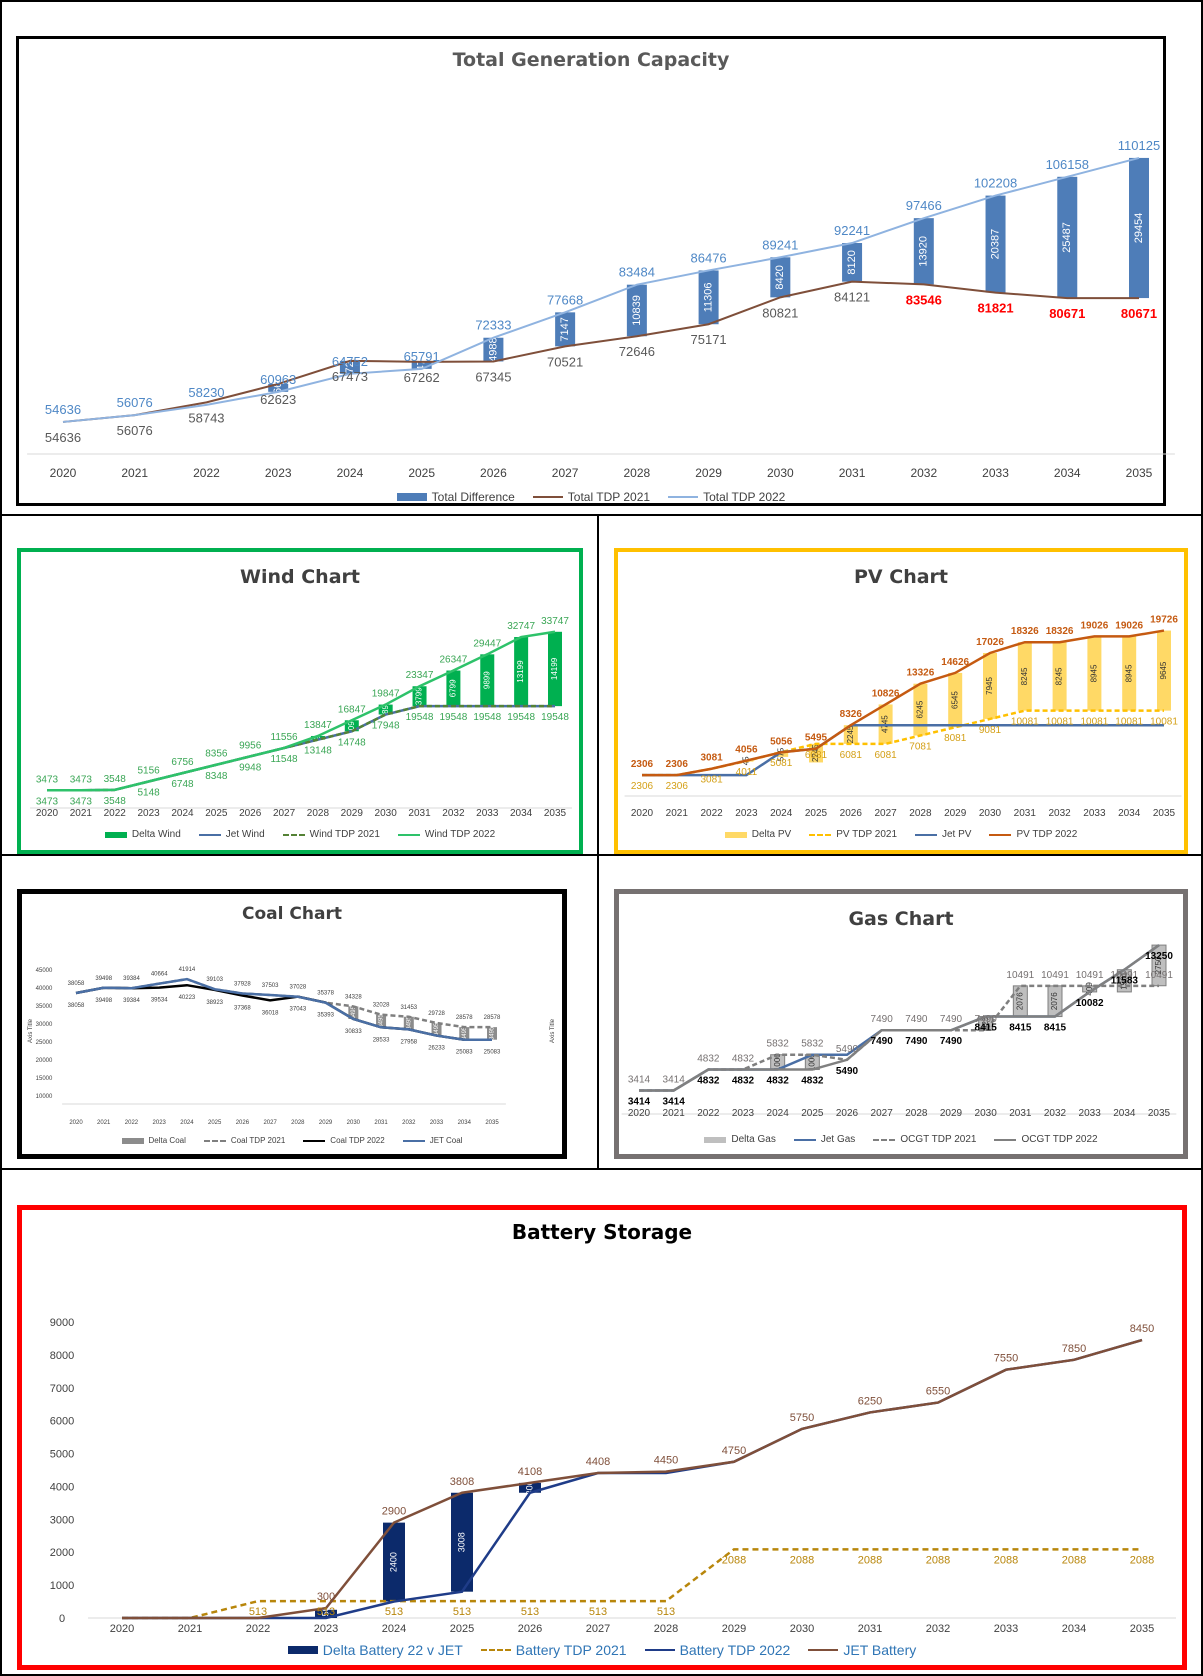 This screenshot has height=1676, width=1203. I want to click on bar-data-label: 1000, so click(811, 1062).